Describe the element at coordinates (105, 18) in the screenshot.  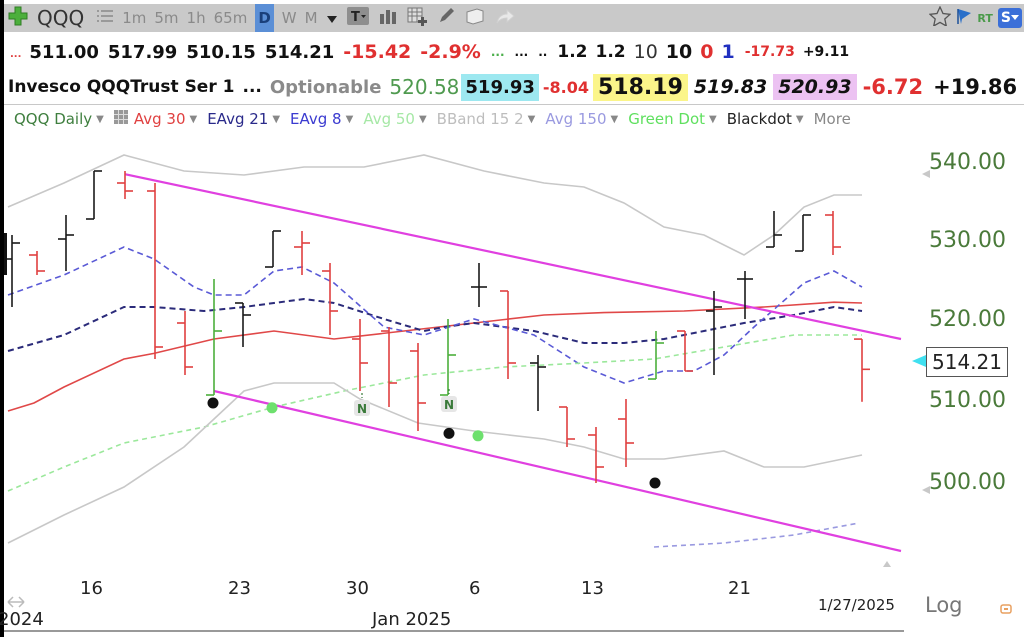
I see `list-icon` at that location.